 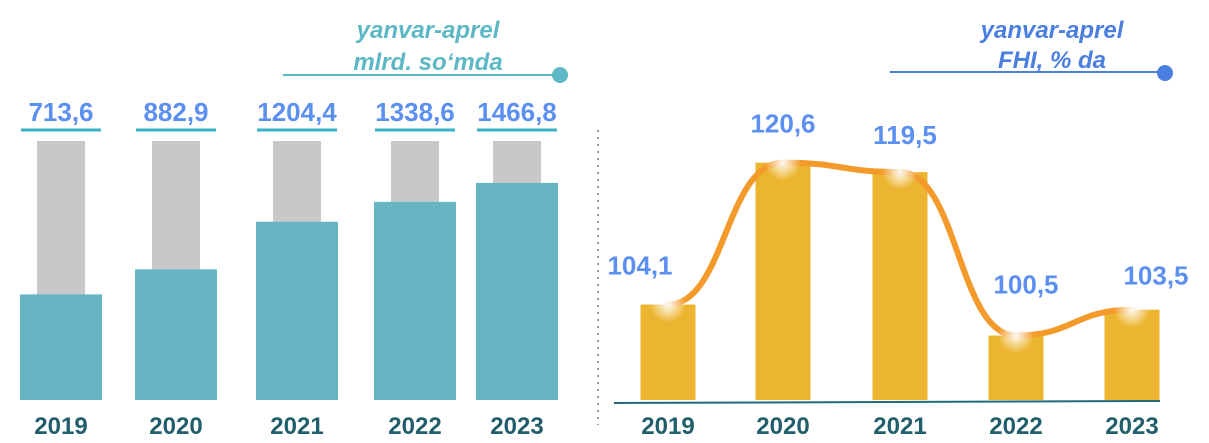 What do you see at coordinates (517, 112) in the screenshot?
I see `value-label: 1466,8` at bounding box center [517, 112].